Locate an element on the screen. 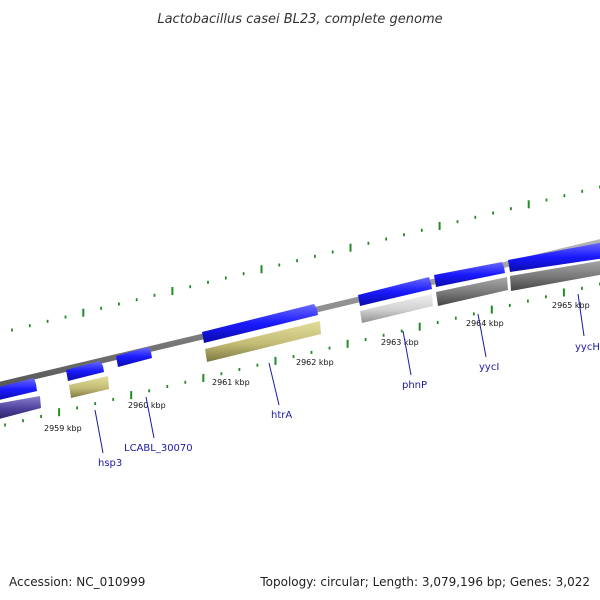 The height and width of the screenshot is (600, 600). cog-bar-yych is located at coordinates (555, 275).